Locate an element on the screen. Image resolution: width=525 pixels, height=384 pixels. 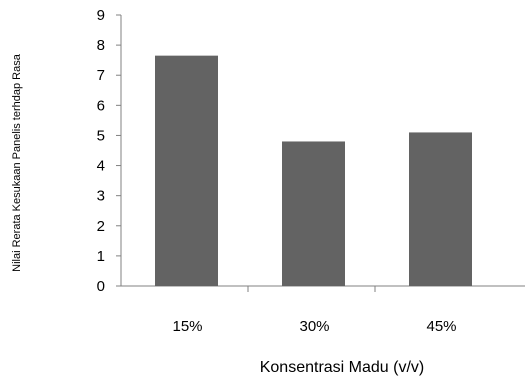
x-category-label: 30% is located at coordinates (314, 326).